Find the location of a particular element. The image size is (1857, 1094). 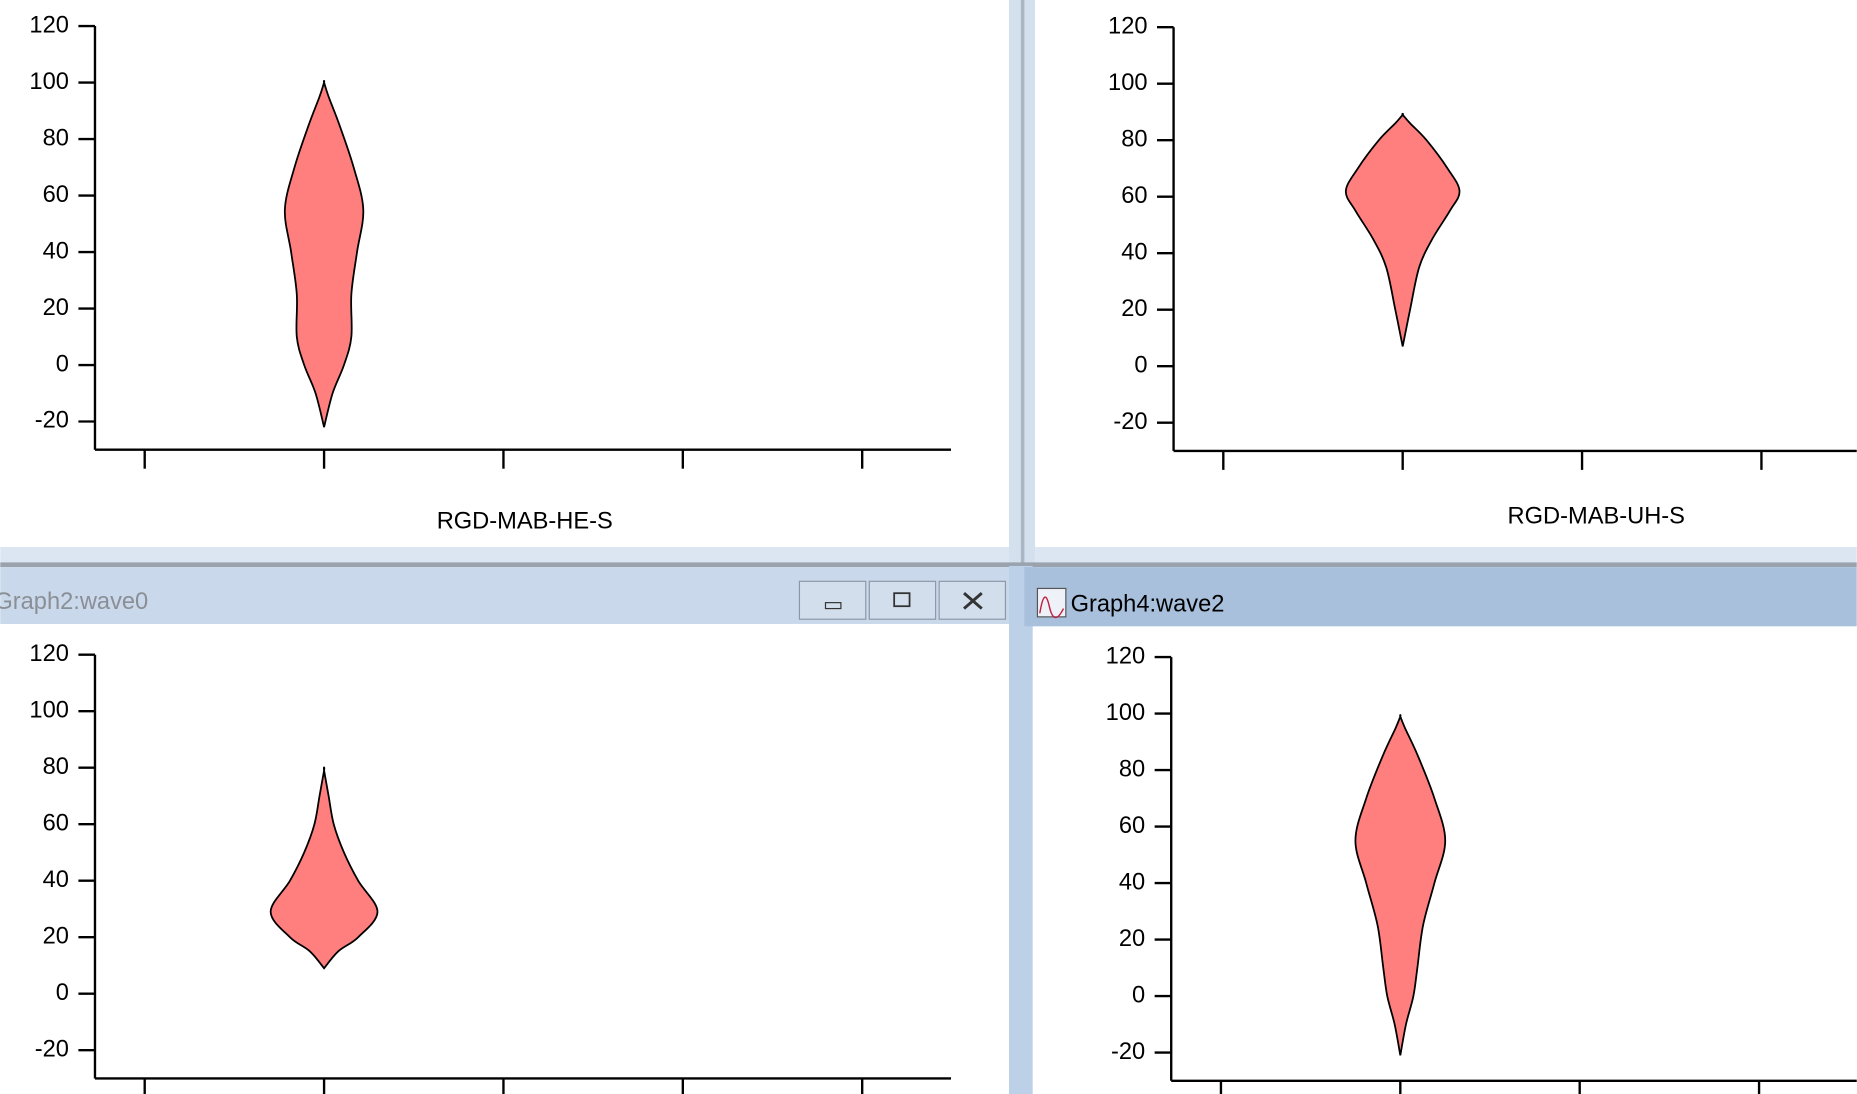

window-icon is located at coordinates (1051, 603).